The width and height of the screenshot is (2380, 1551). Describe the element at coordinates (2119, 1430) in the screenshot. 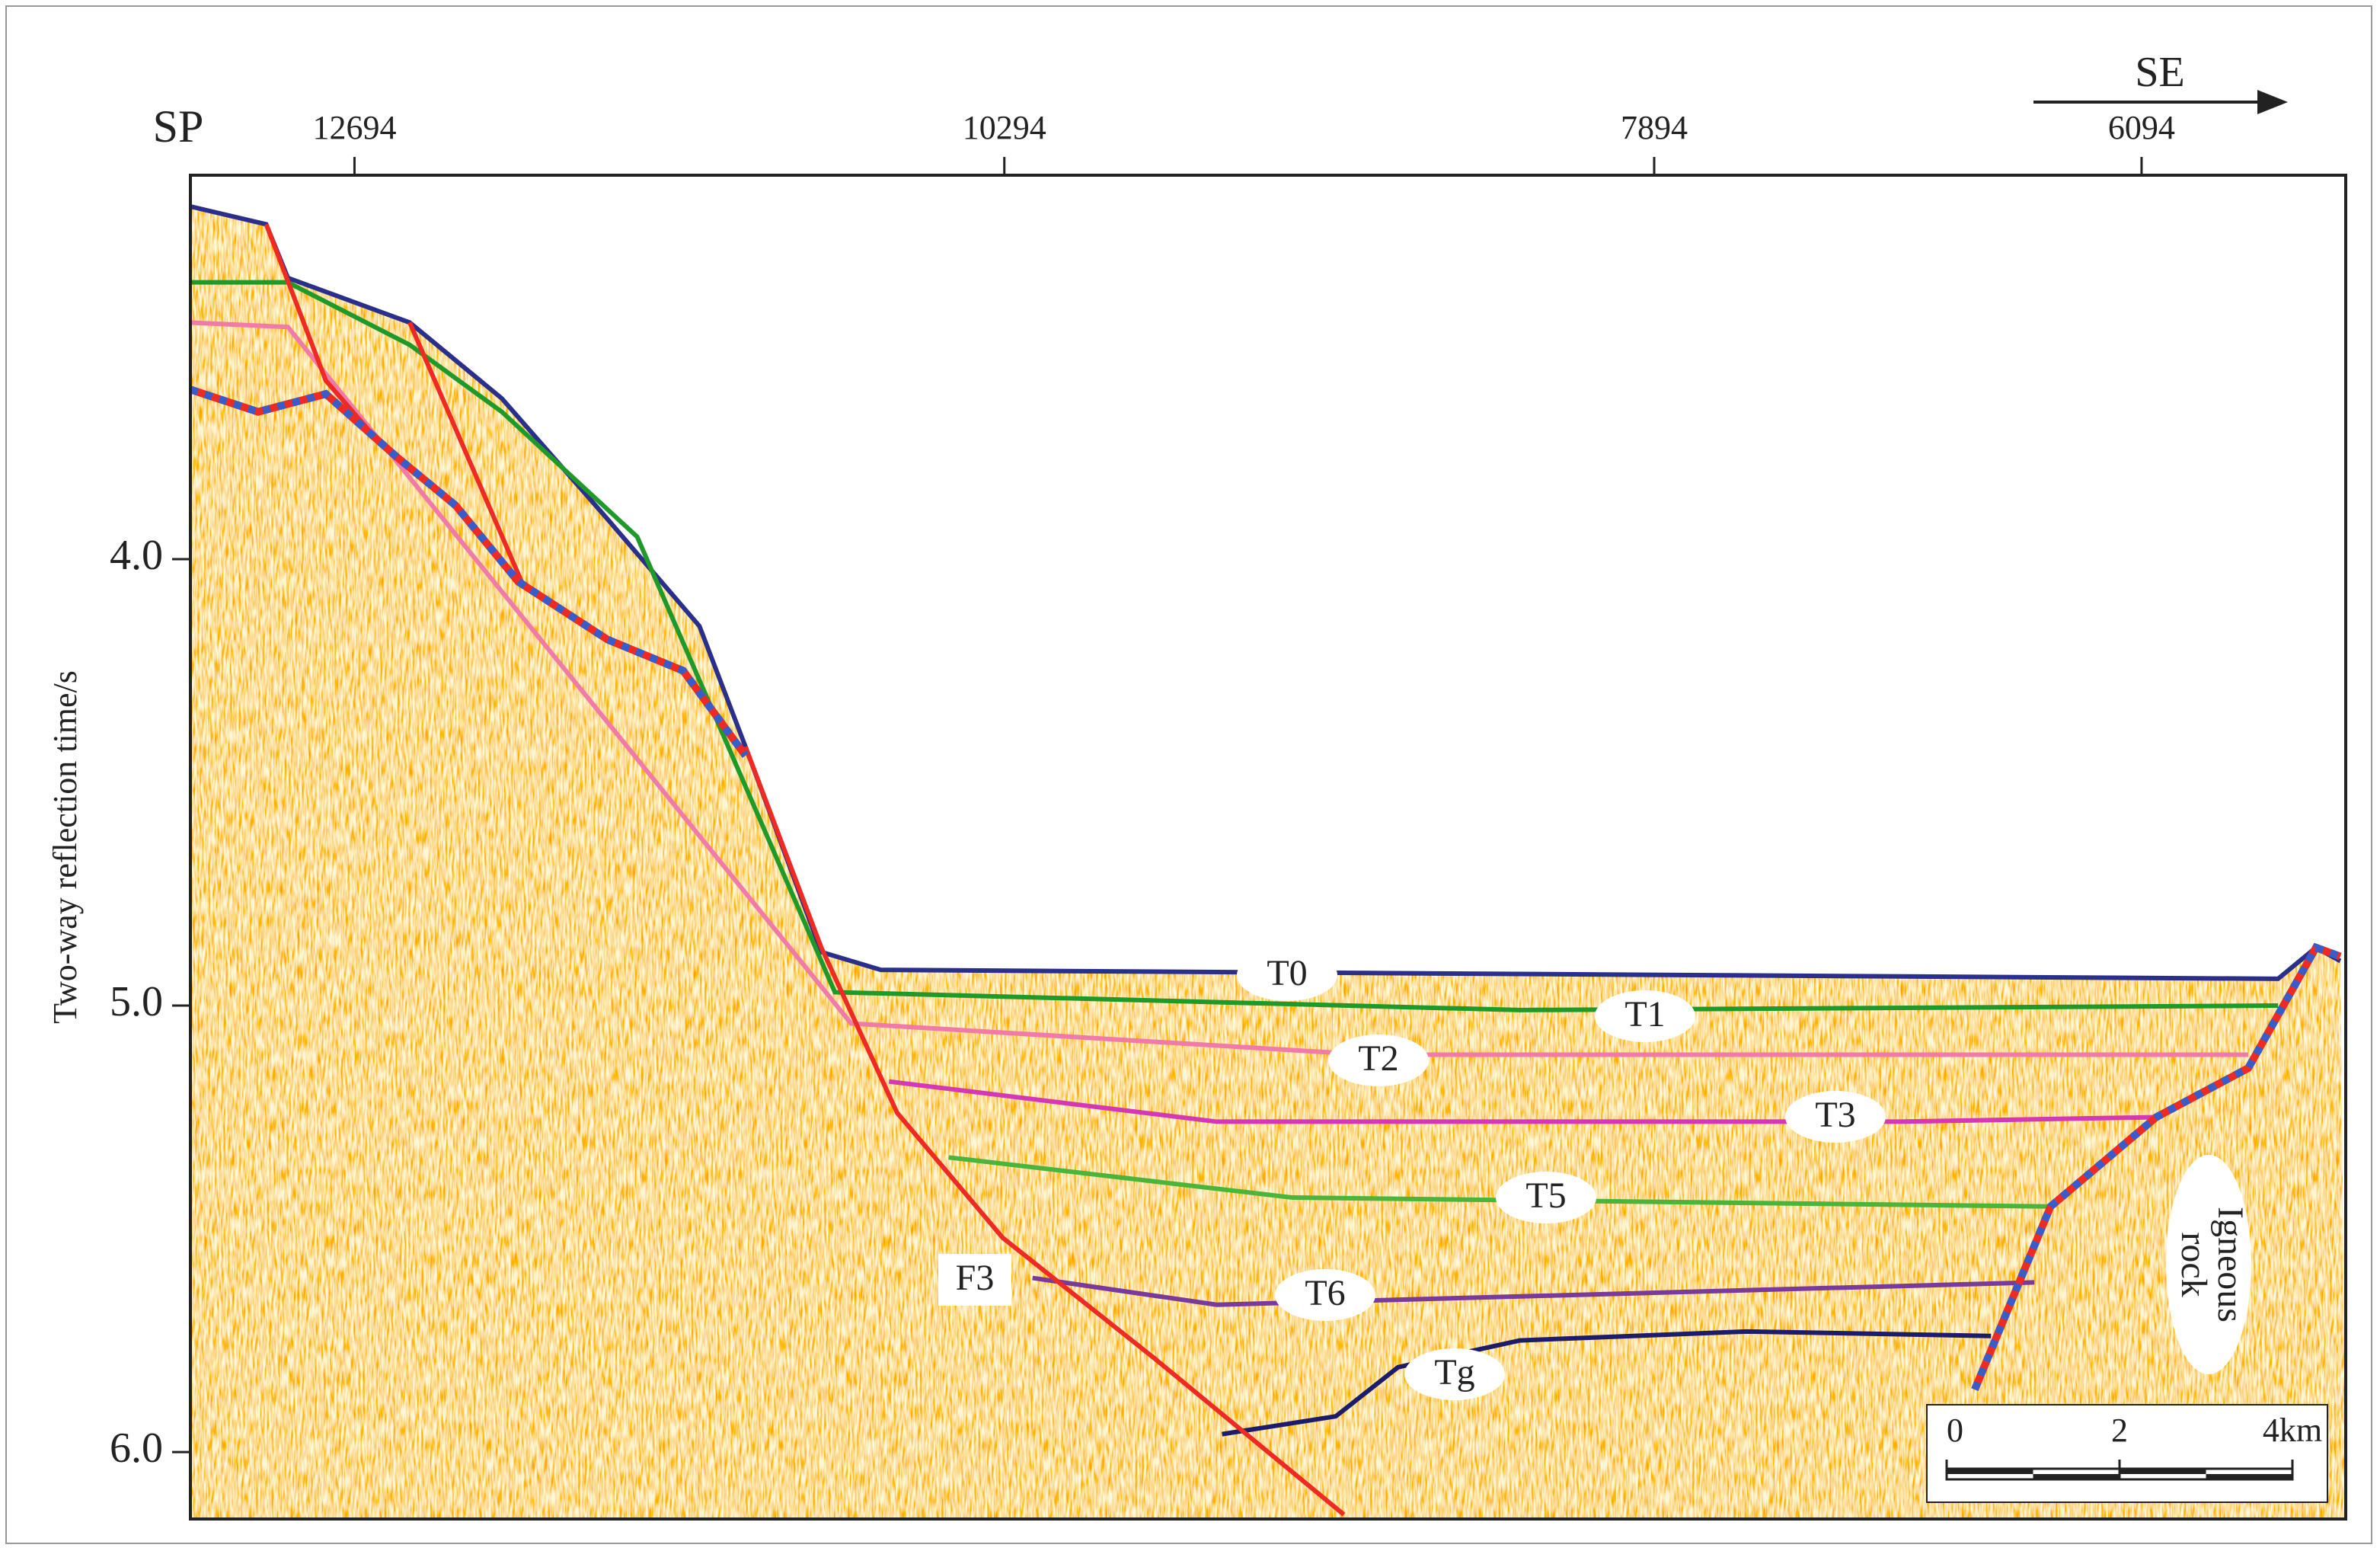

I see `scale-label: 2` at that location.